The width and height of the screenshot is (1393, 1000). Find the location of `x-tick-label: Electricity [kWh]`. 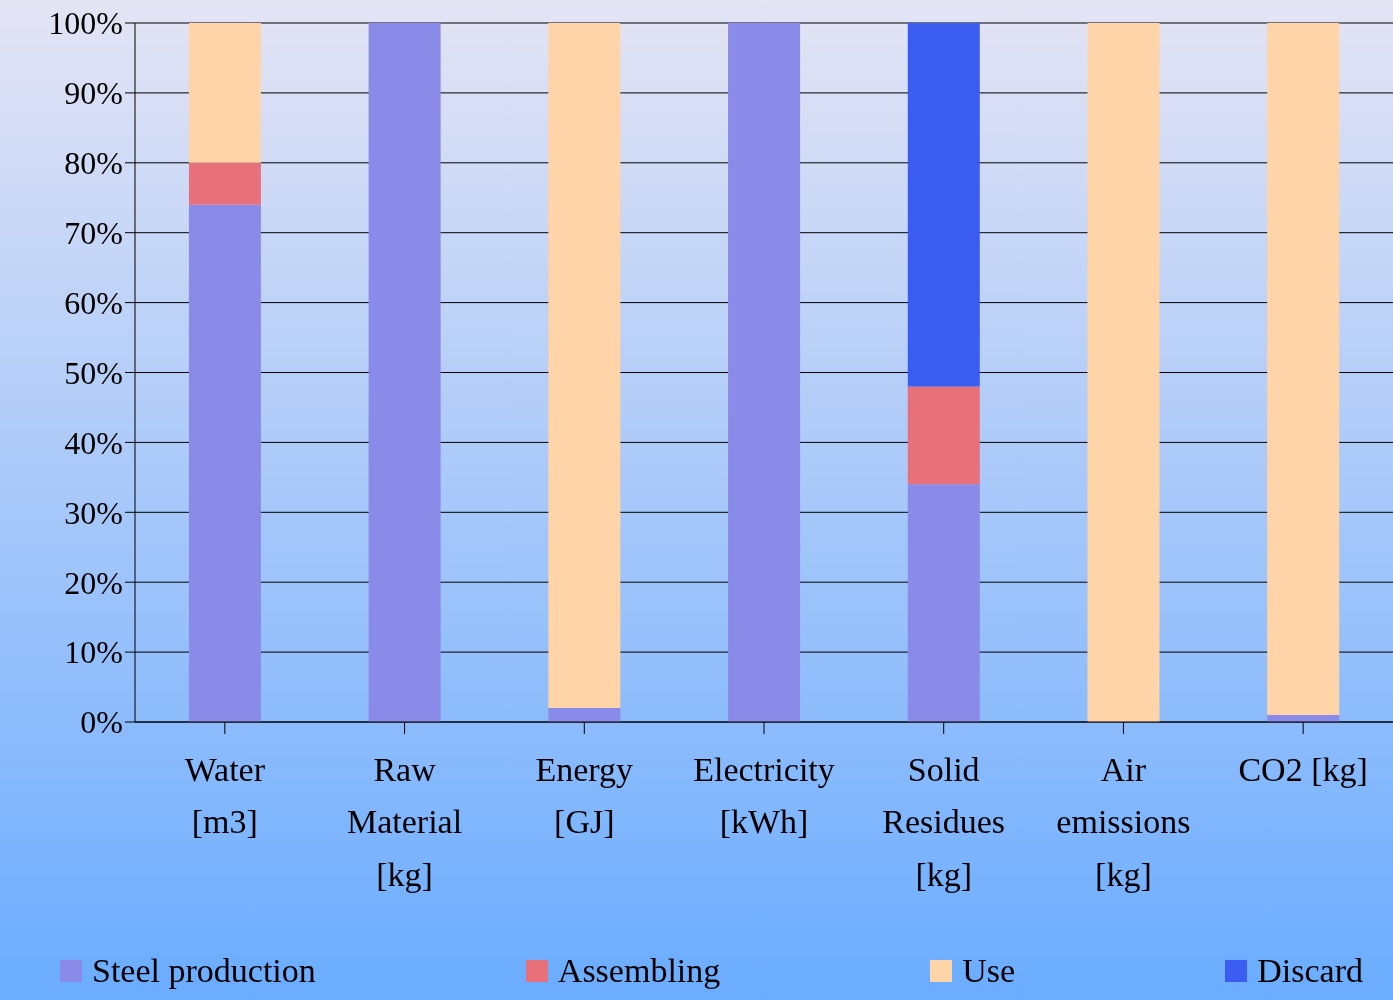

x-tick-label: Electricity [kWh] is located at coordinates (764, 795).